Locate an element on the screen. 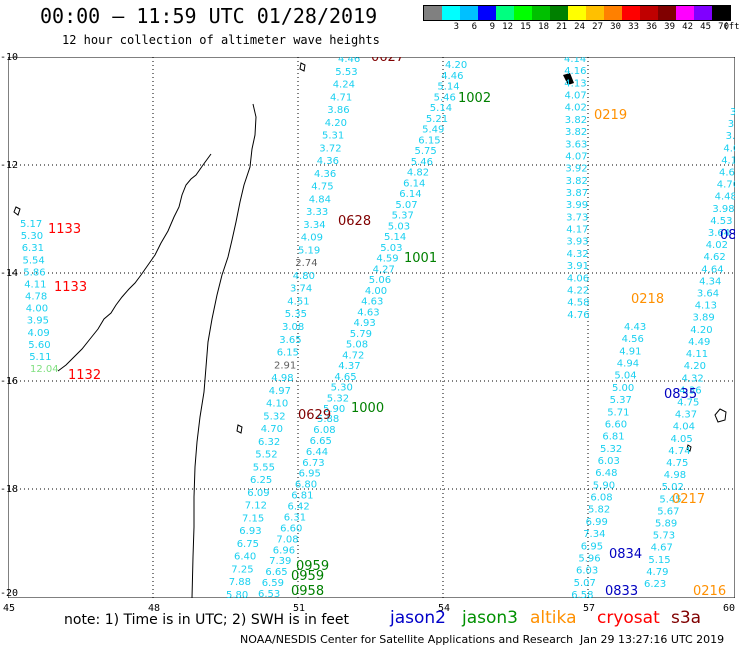  wave-height-value: 7.34 is located at coordinates (594, 534).